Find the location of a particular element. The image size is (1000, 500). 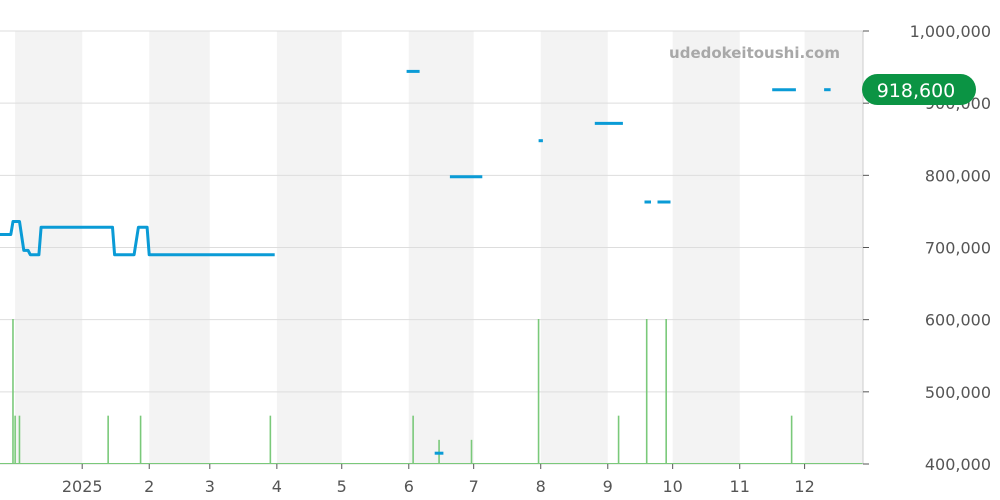

y-tick-label: 400,000 is located at coordinates (958, 464).